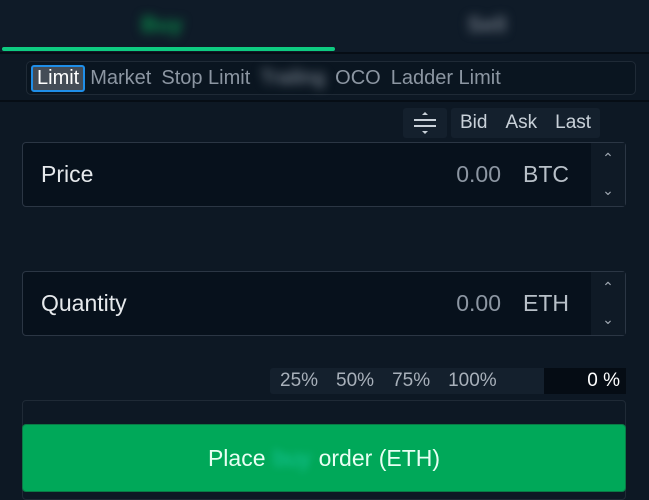 This screenshot has height=500, width=649. I want to click on price-value: 0.00, so click(478, 174).